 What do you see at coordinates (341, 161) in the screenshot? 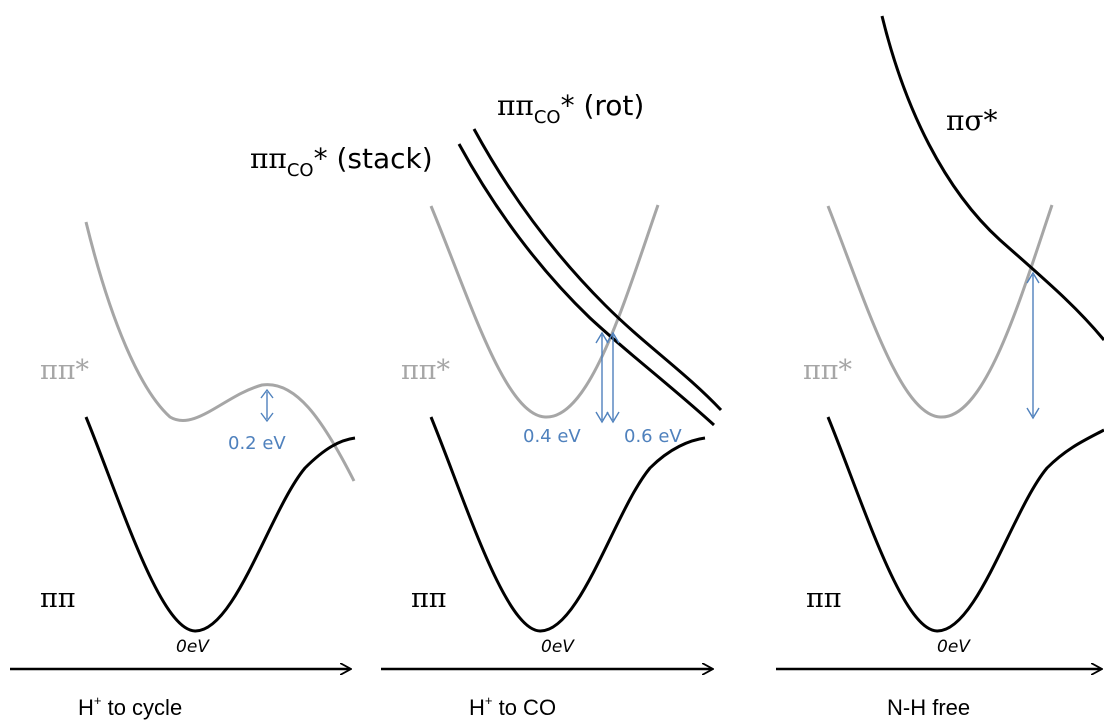
I see `stack-state-label: ππCO* (stack)` at bounding box center [341, 161].